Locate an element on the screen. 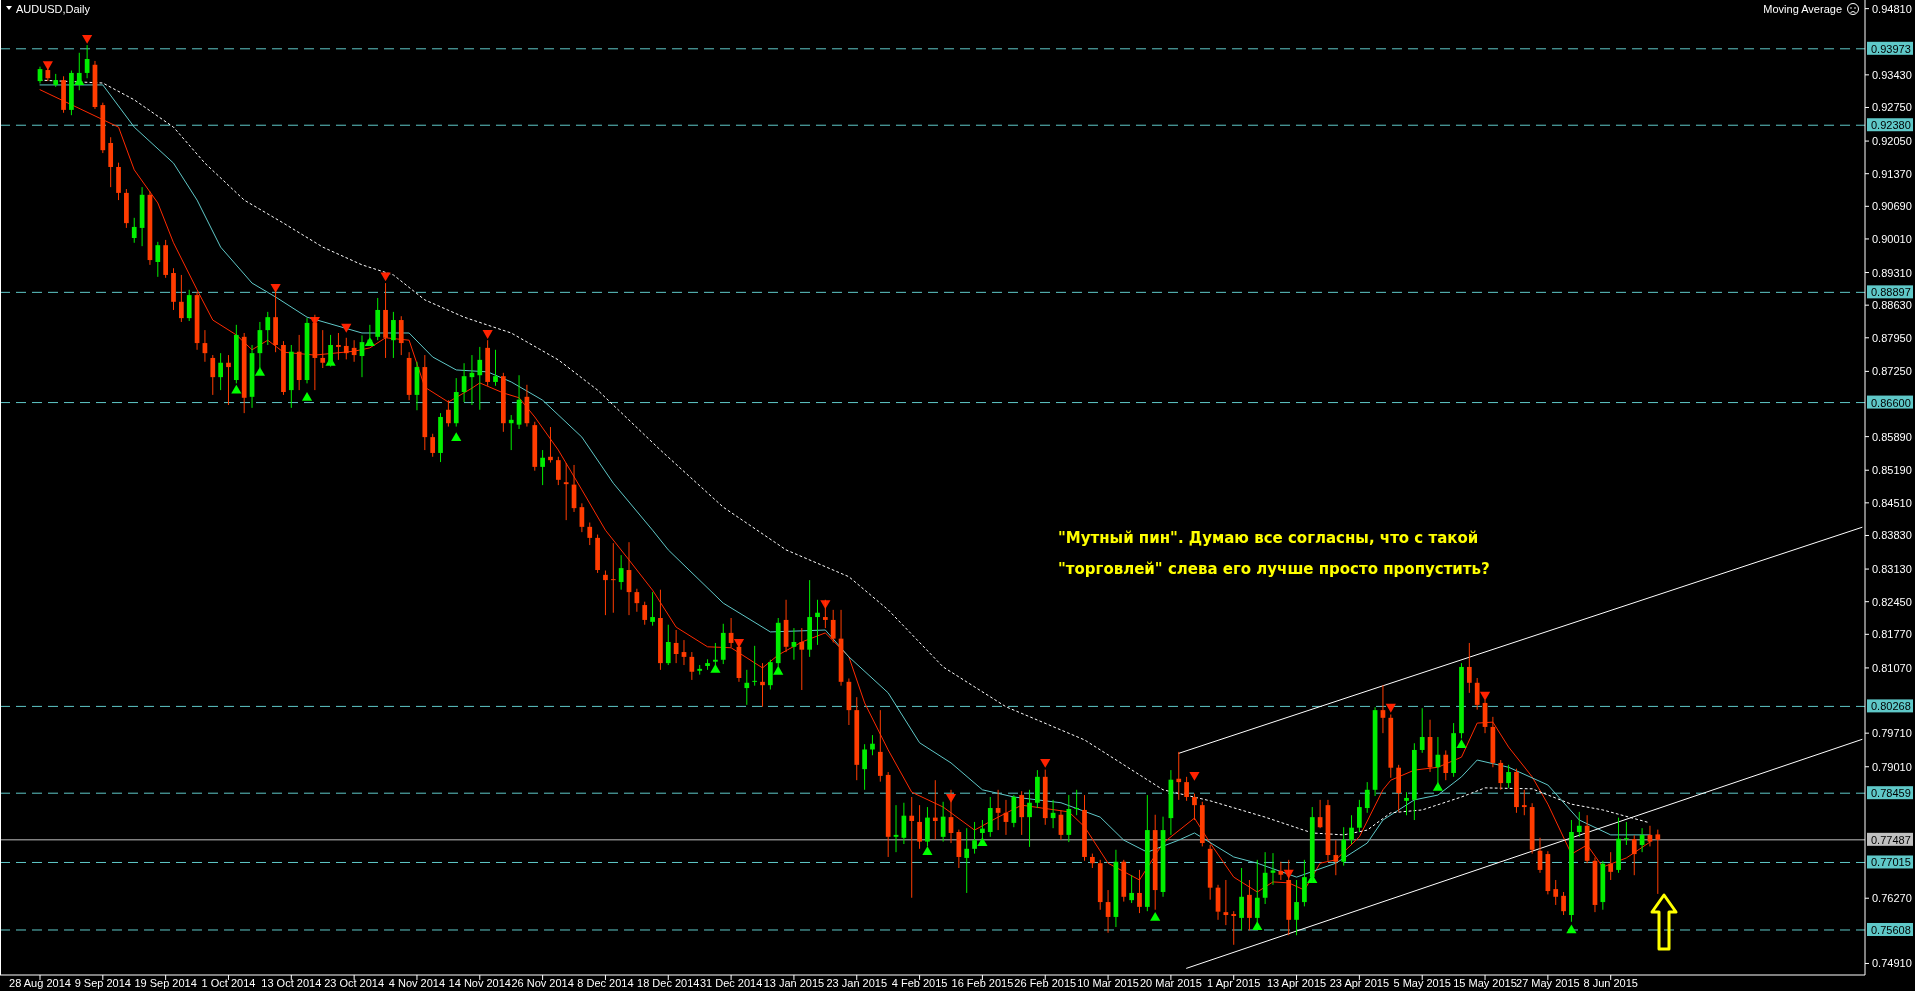 The image size is (1915, 991). y-tick-label: 0.92750 is located at coordinates (1892, 107).